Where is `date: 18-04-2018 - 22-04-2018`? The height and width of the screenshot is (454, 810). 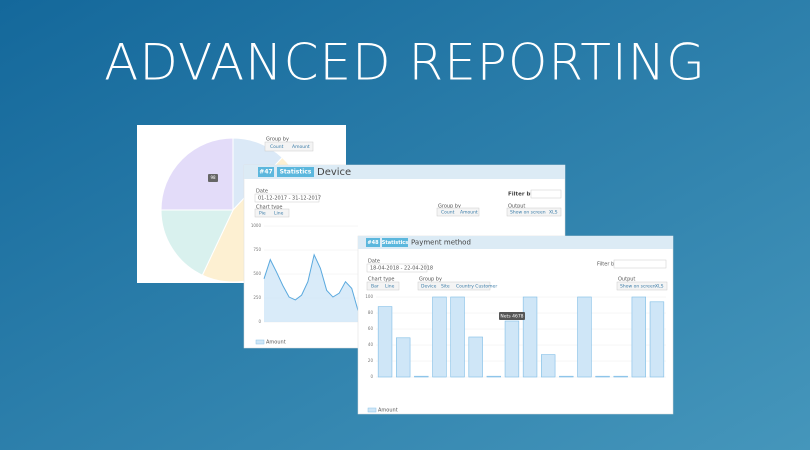
date: 18-04-2018 - 22-04-2018 is located at coordinates (401, 269).